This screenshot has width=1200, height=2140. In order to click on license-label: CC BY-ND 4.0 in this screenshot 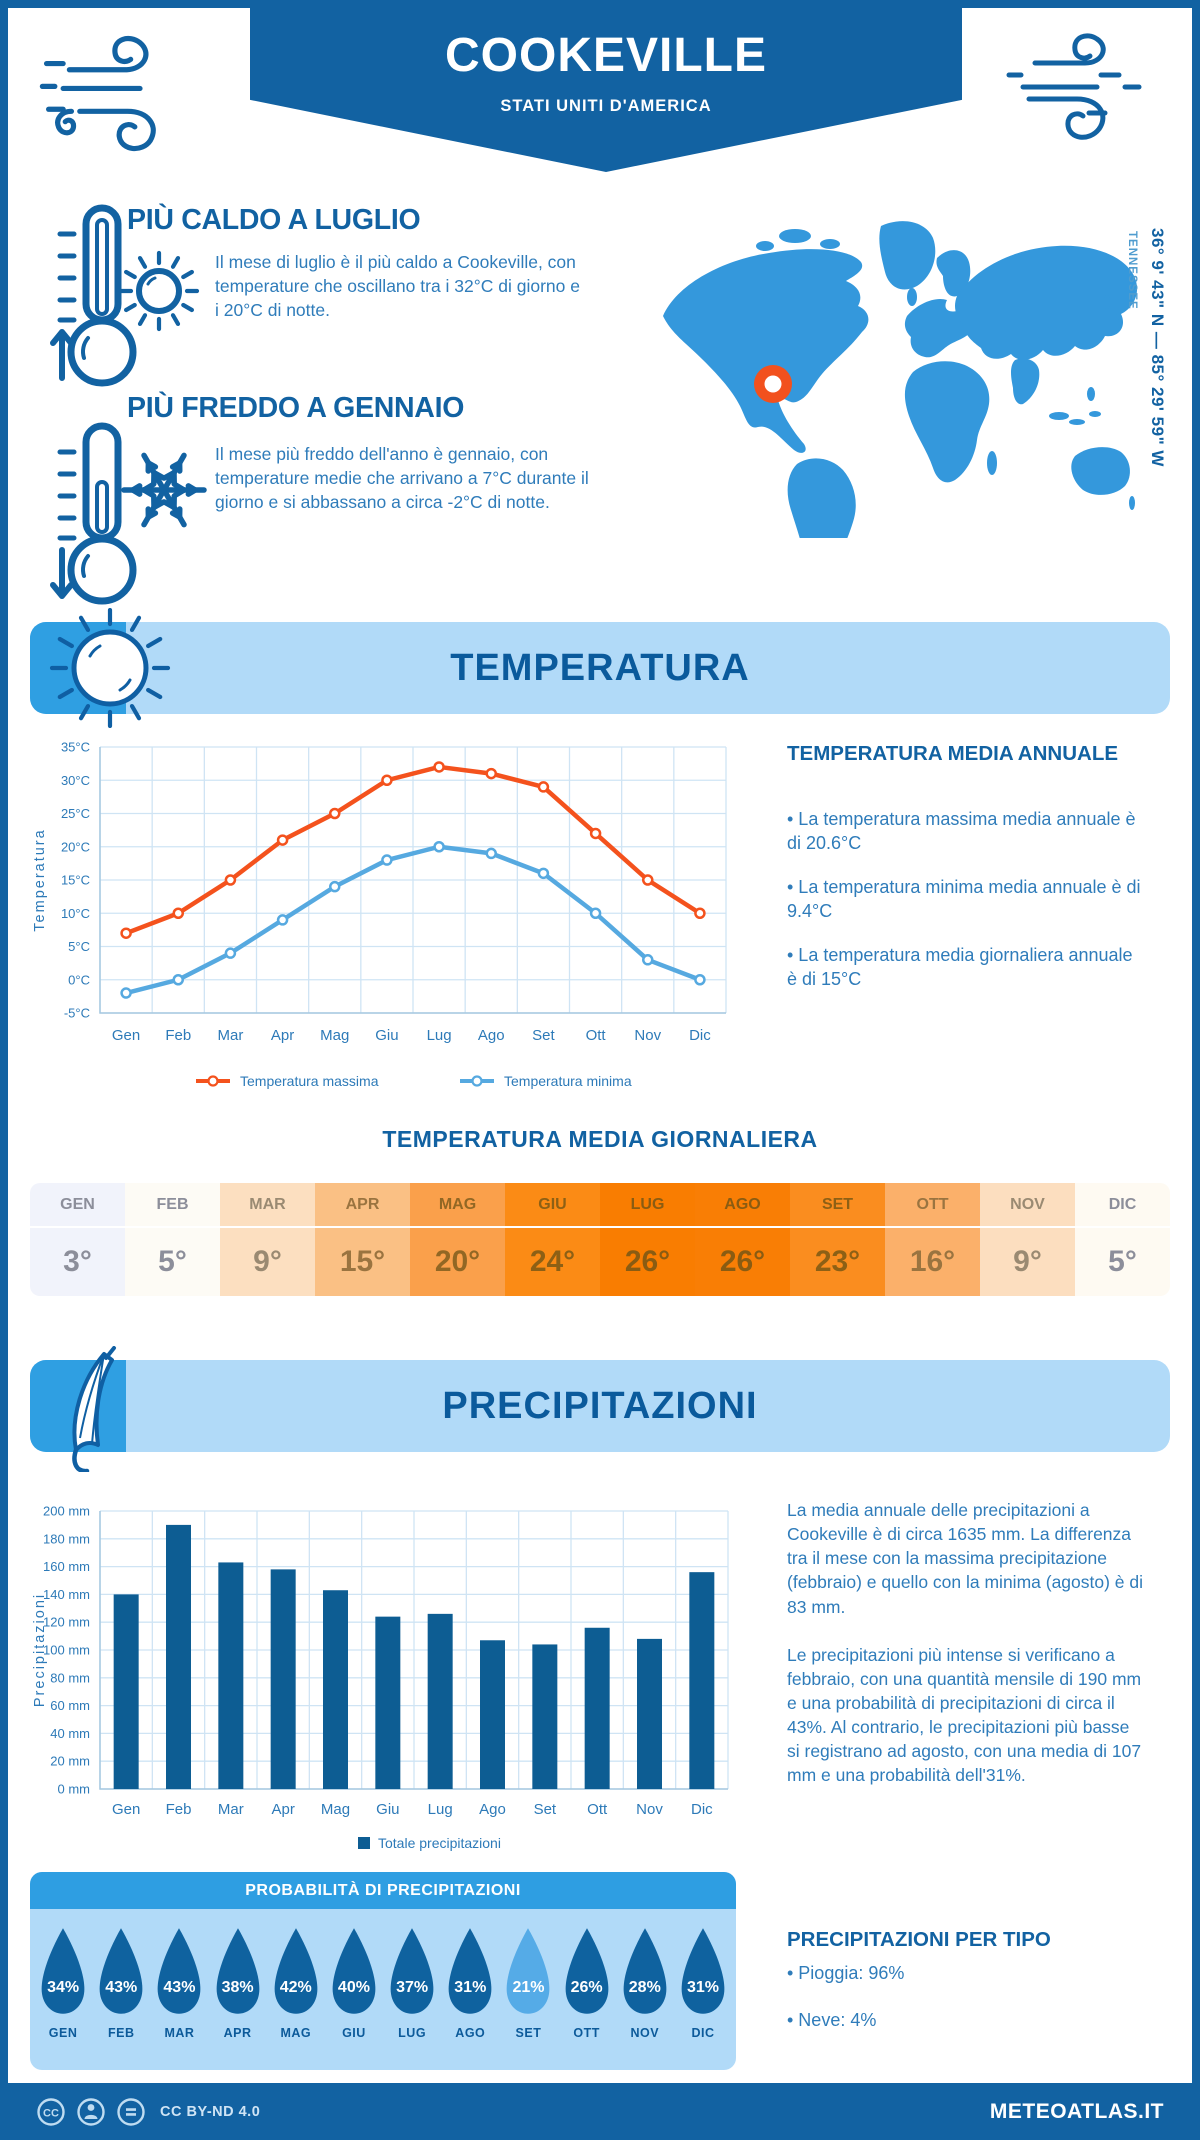, I will do `click(210, 2111)`.